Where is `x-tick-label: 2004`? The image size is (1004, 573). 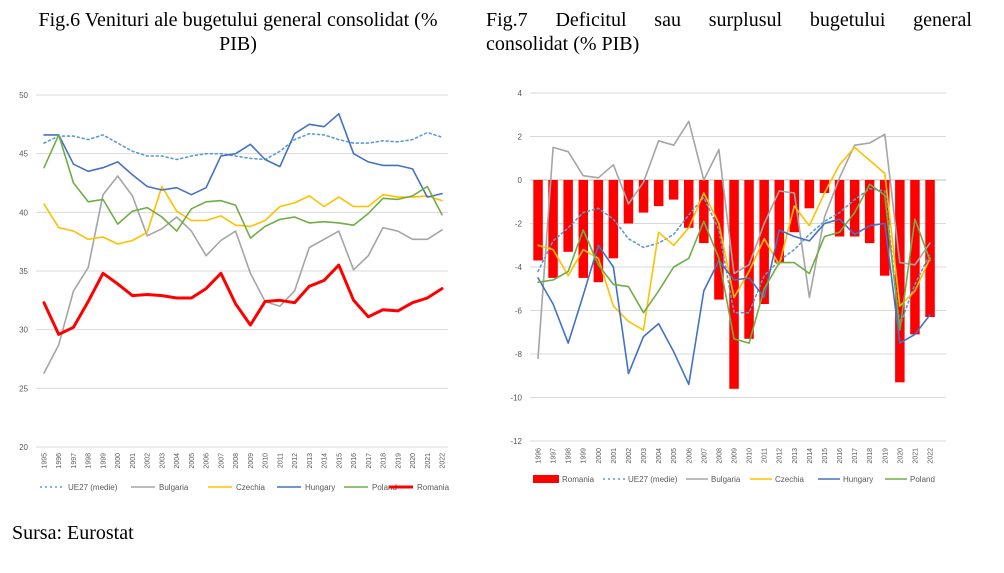 x-tick-label: 2004 is located at coordinates (659, 456).